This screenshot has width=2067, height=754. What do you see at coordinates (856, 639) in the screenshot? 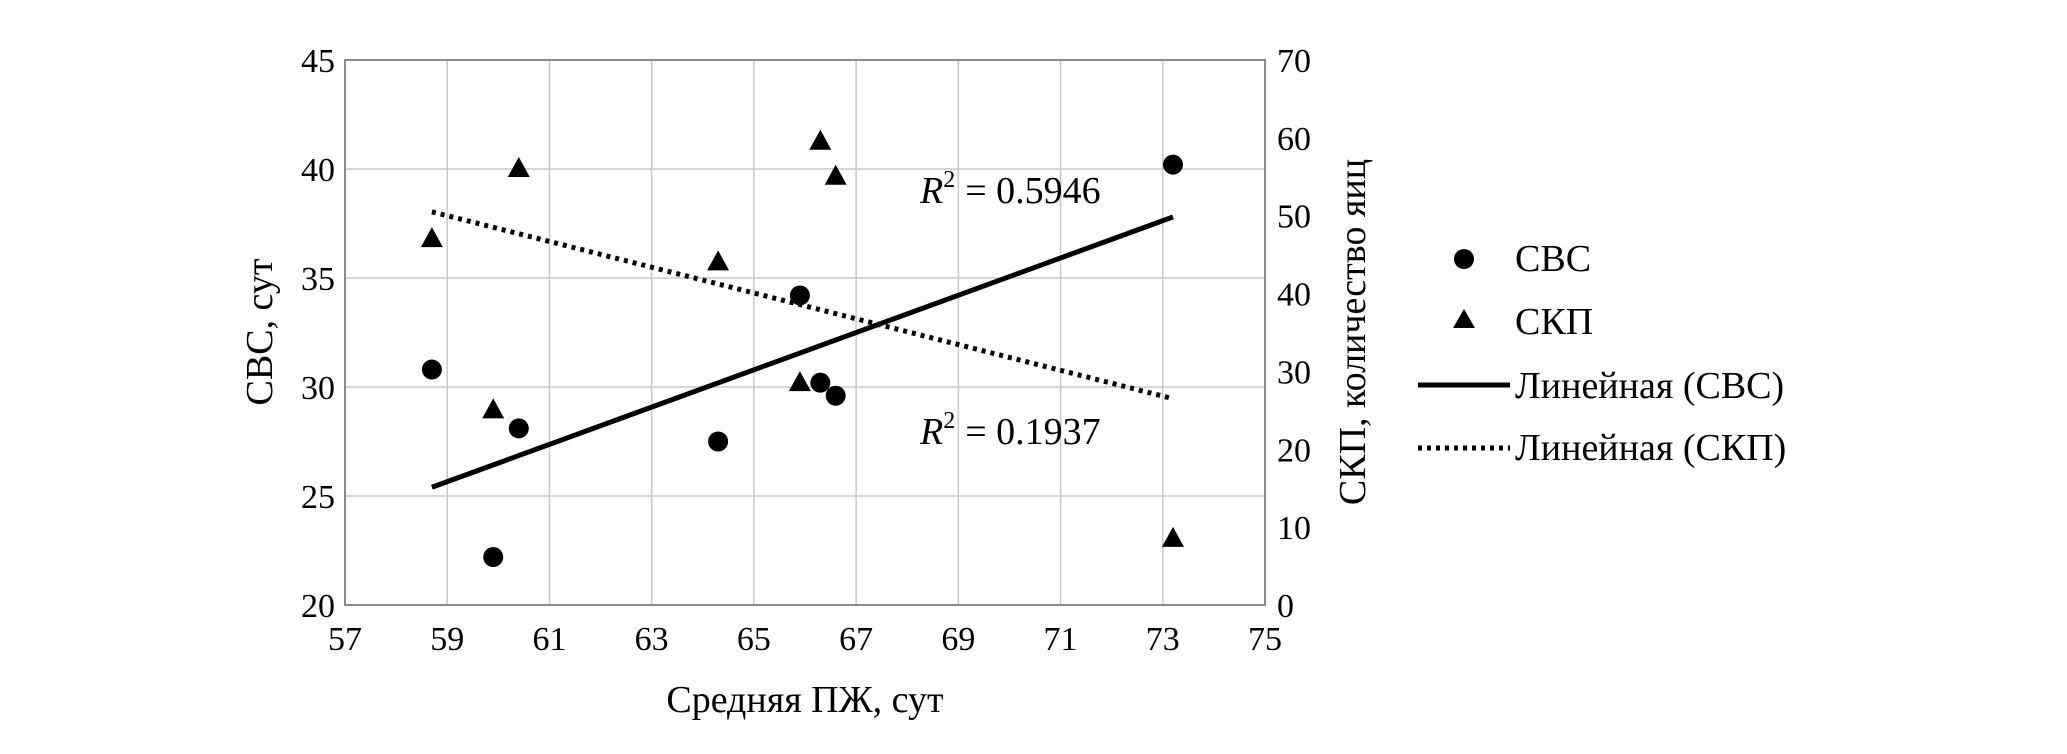
I see `x-tick-label: 67` at bounding box center [856, 639].